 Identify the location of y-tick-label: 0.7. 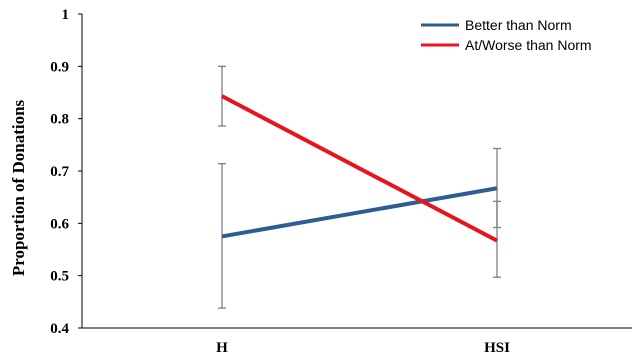
(59, 172).